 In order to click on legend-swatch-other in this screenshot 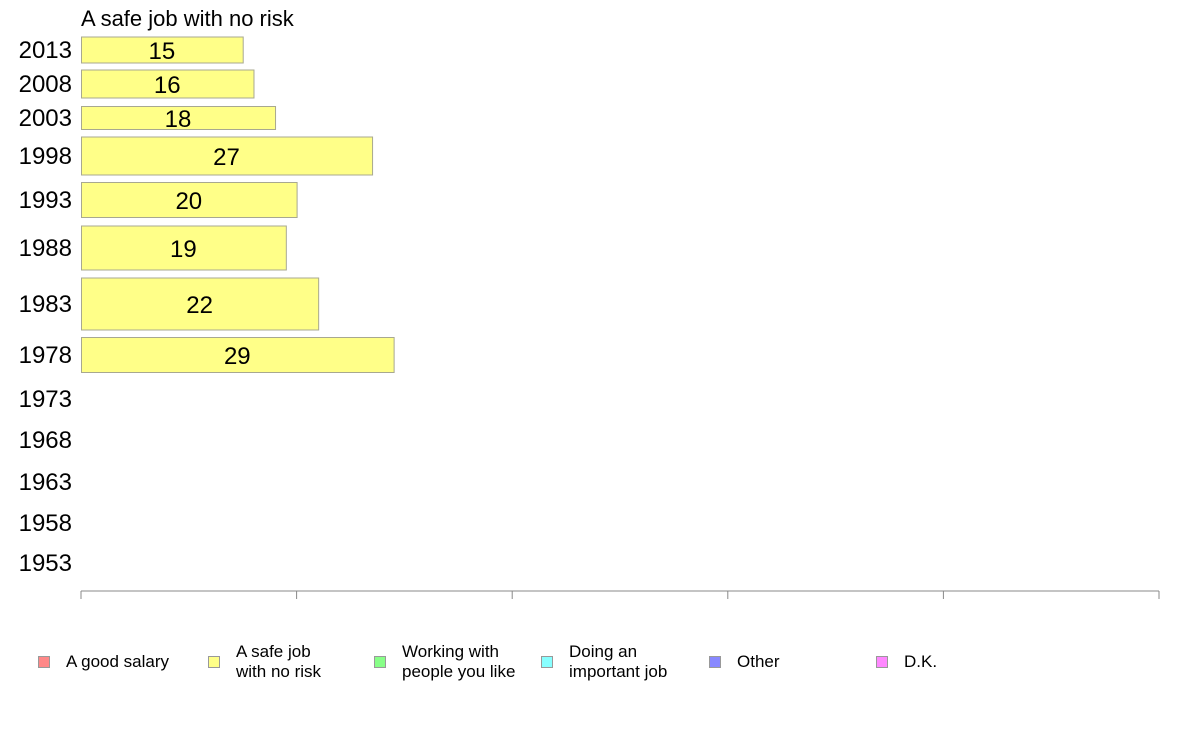, I will do `click(715, 662)`.